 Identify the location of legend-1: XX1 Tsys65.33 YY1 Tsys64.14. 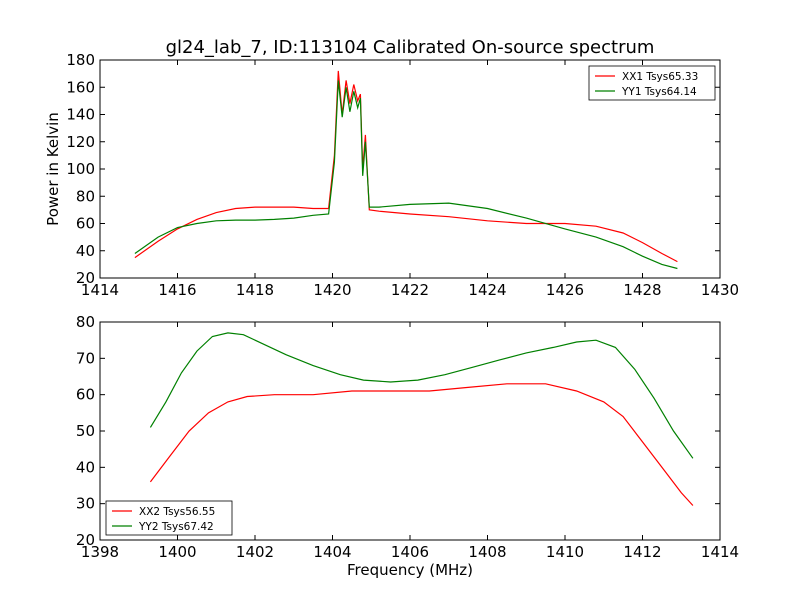
(652, 83).